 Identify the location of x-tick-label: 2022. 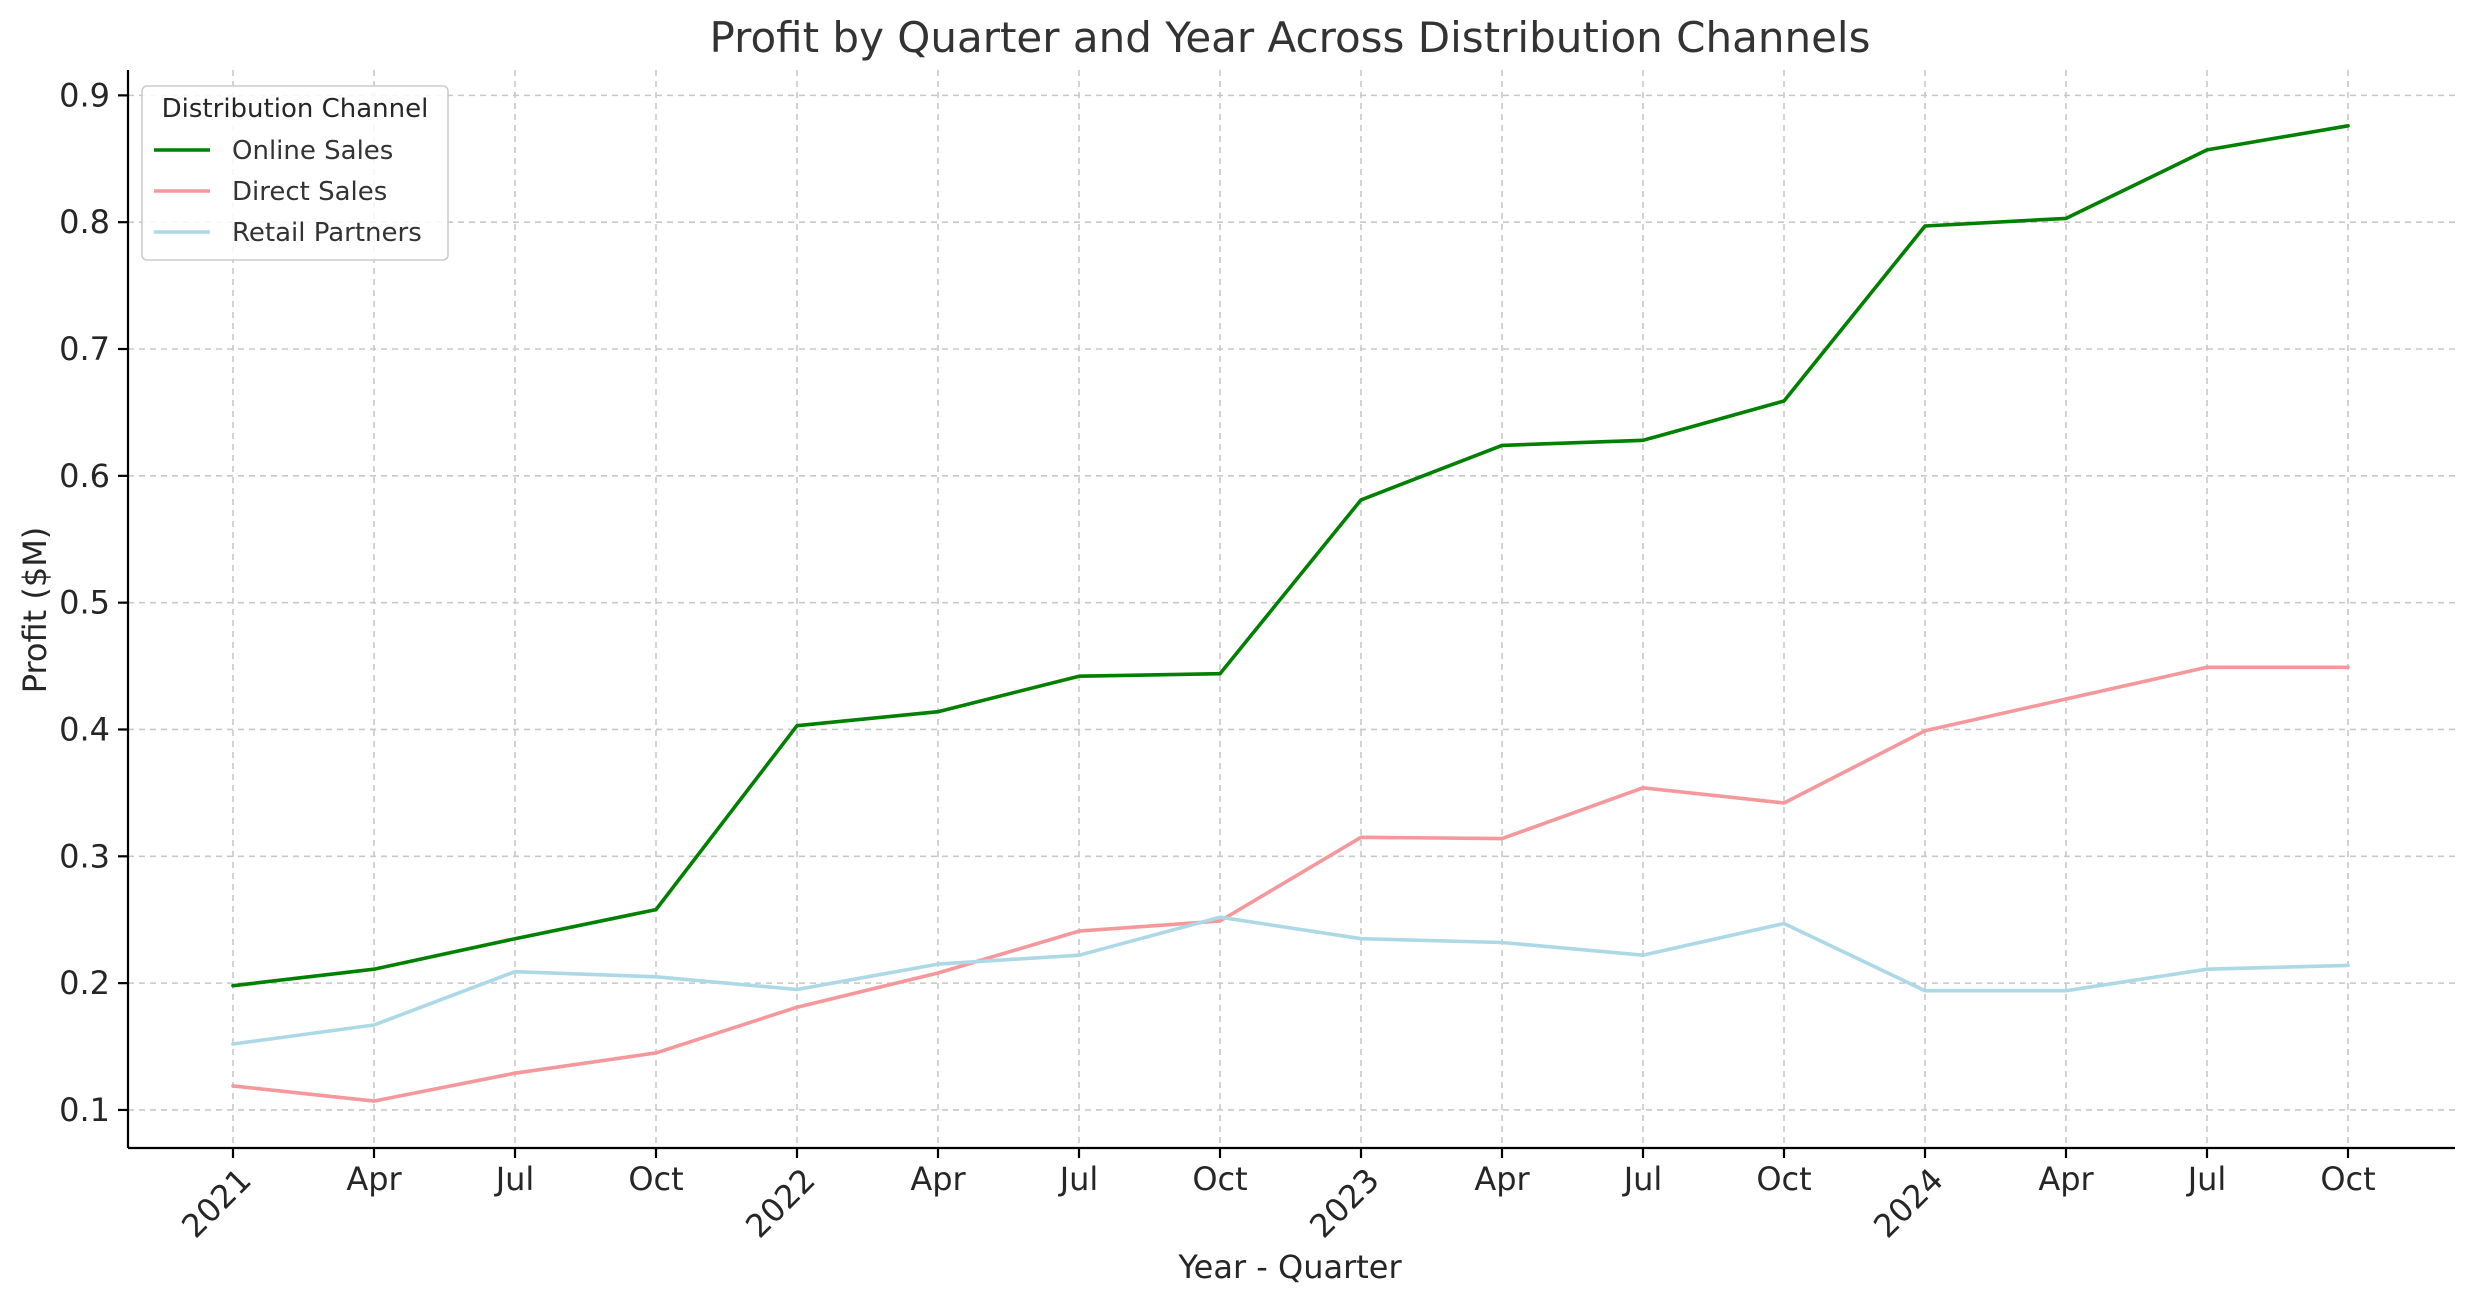
(780, 1203).